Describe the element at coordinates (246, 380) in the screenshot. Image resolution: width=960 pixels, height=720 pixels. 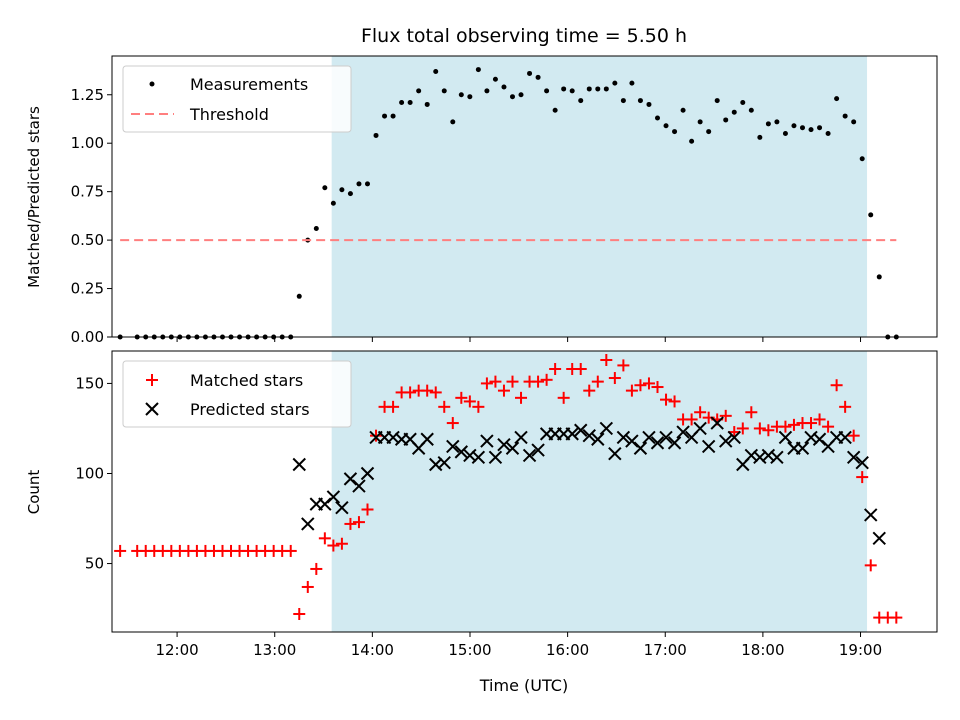
I see `legend-matched-label: Matched stars` at that location.